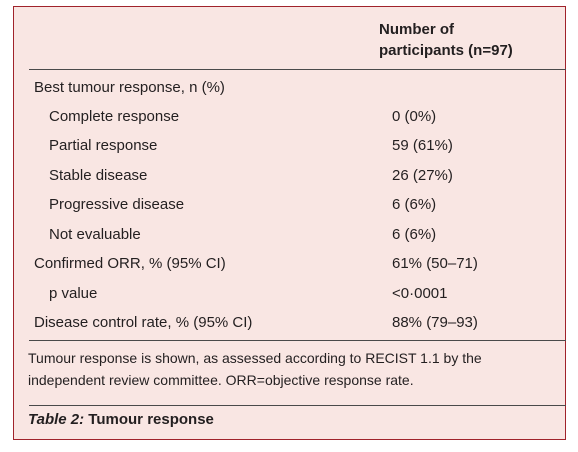  I want to click on table-row: Progressive disease 6 (6%), so click(289, 205).